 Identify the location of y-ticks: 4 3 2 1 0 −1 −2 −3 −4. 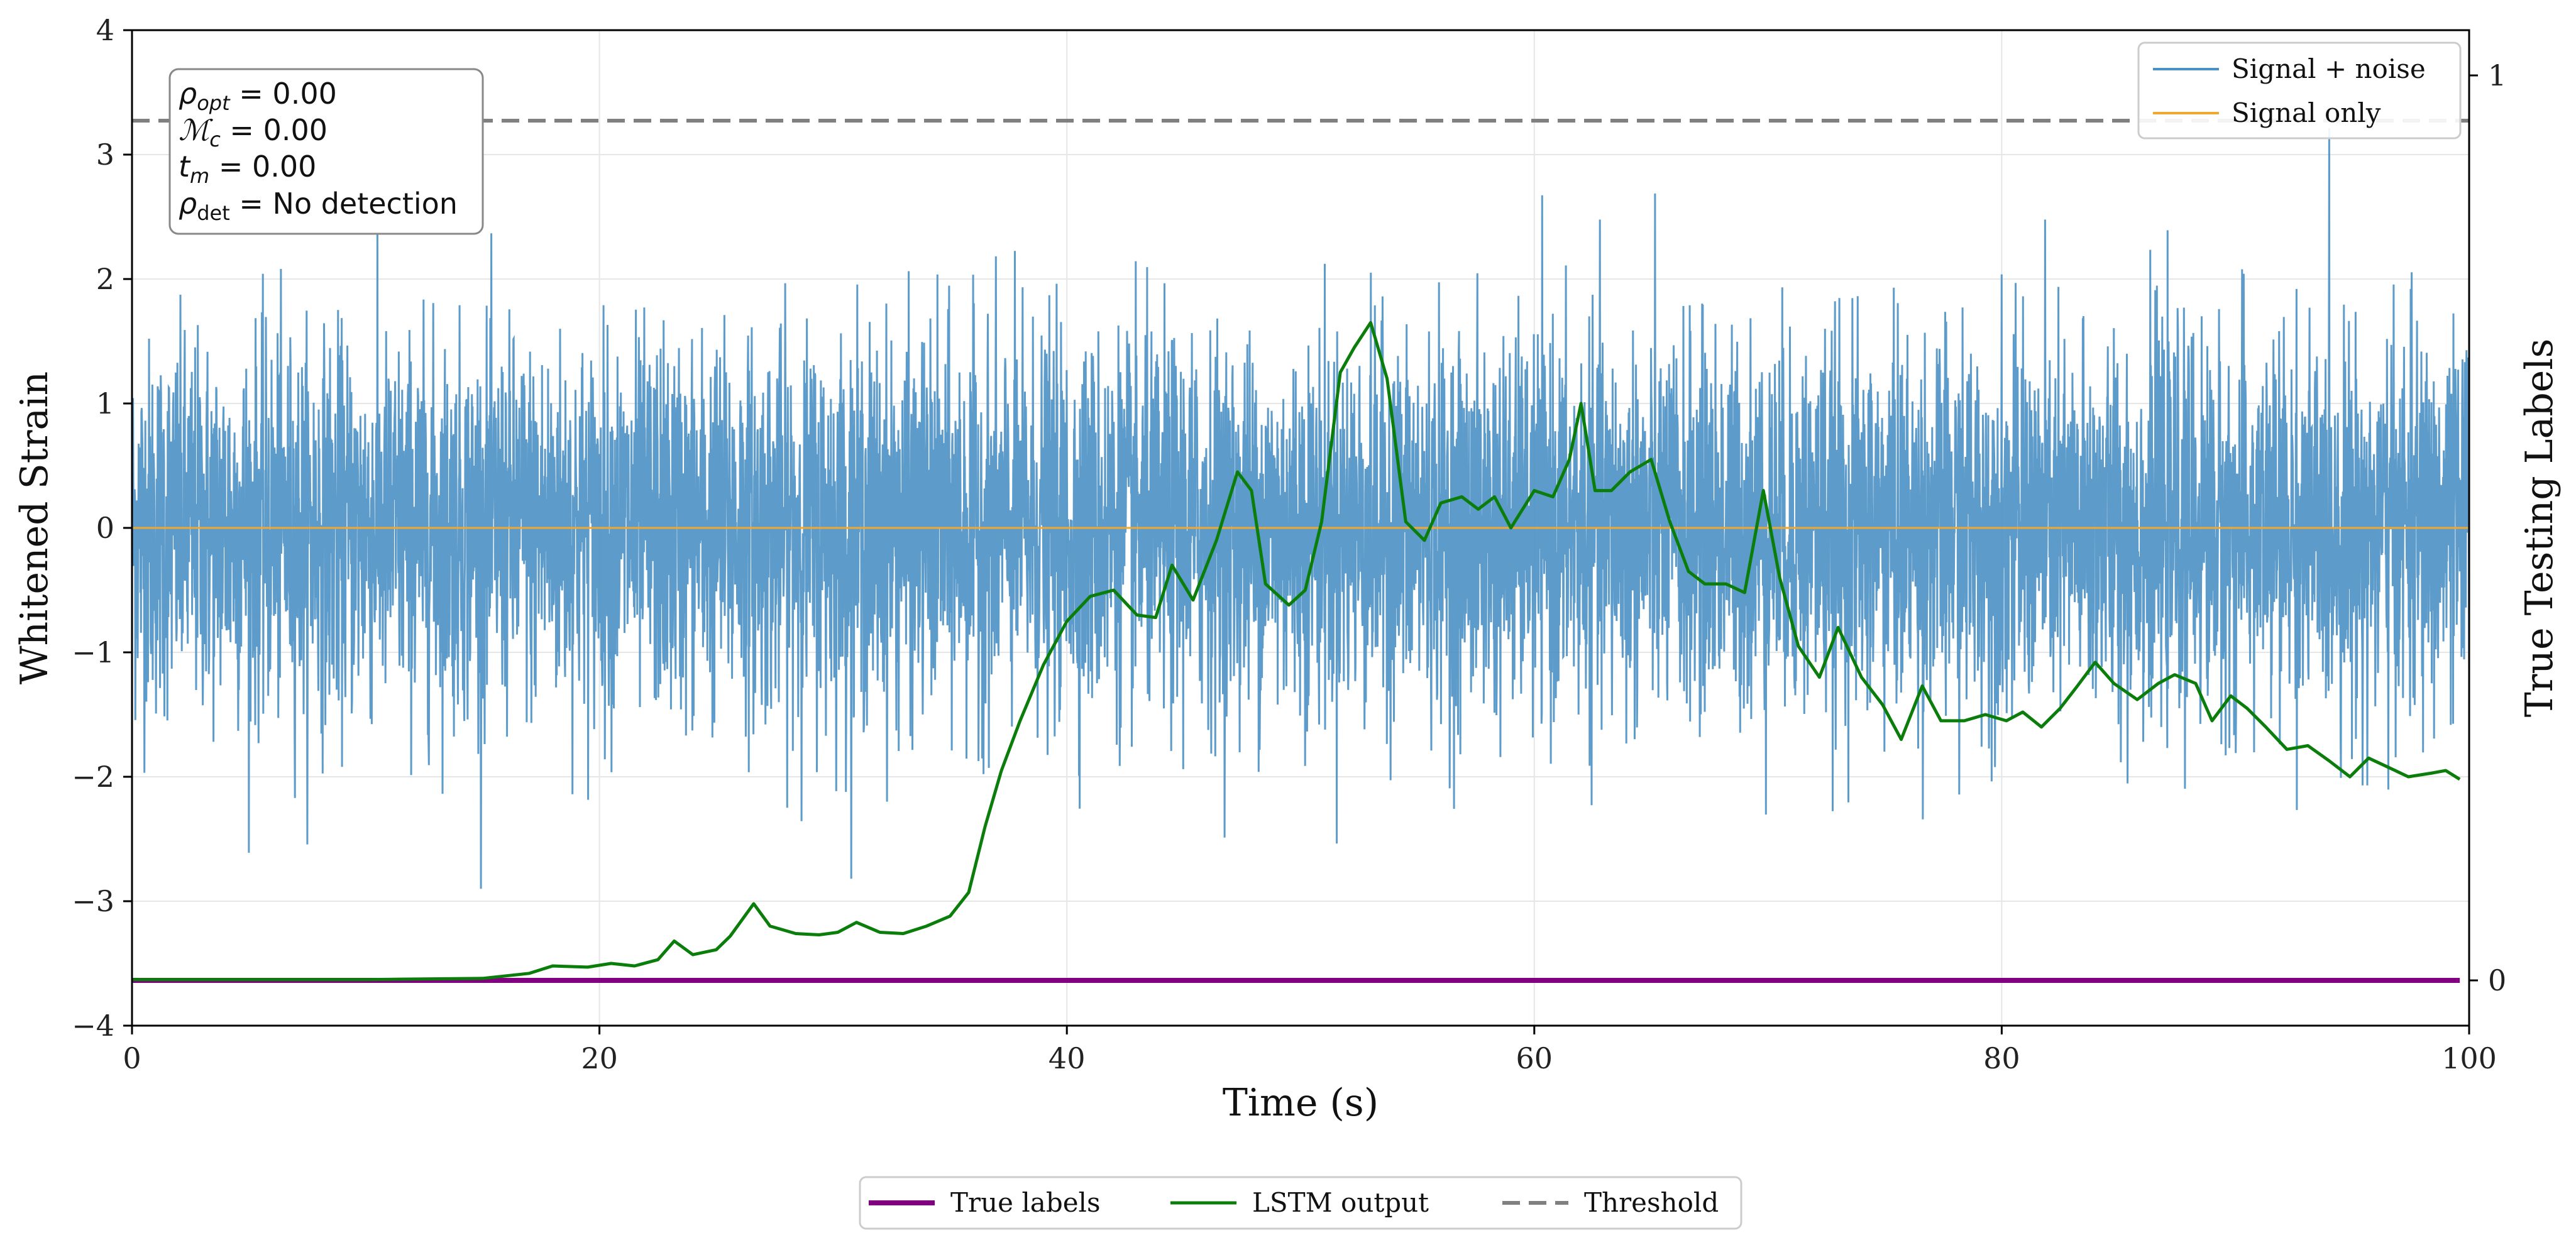
(102, 528).